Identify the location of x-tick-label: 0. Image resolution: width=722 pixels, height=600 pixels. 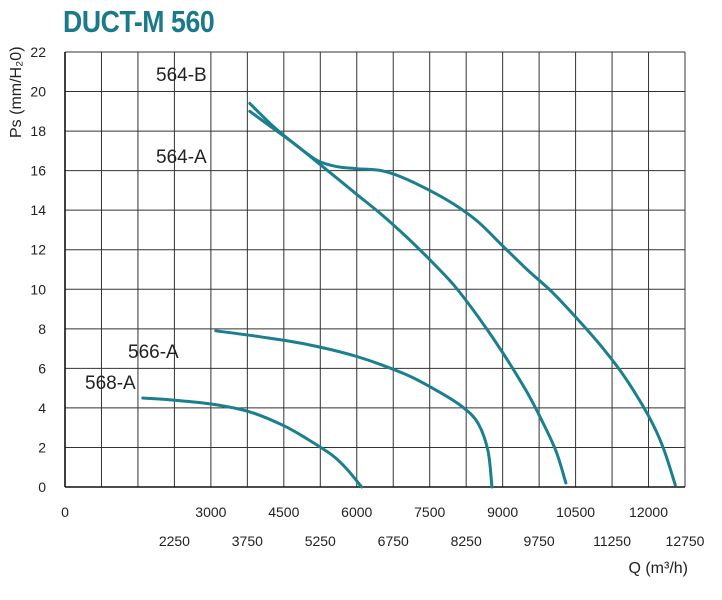
(65, 512).